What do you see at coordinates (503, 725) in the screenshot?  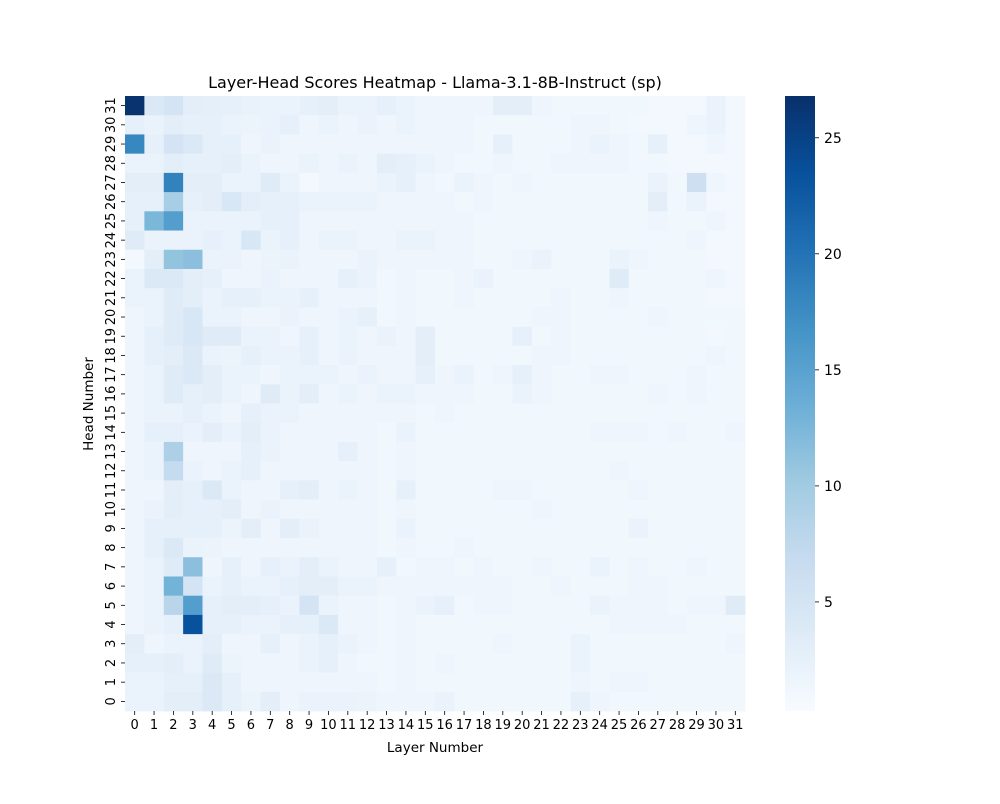 I see `x-tick-label: 19` at bounding box center [503, 725].